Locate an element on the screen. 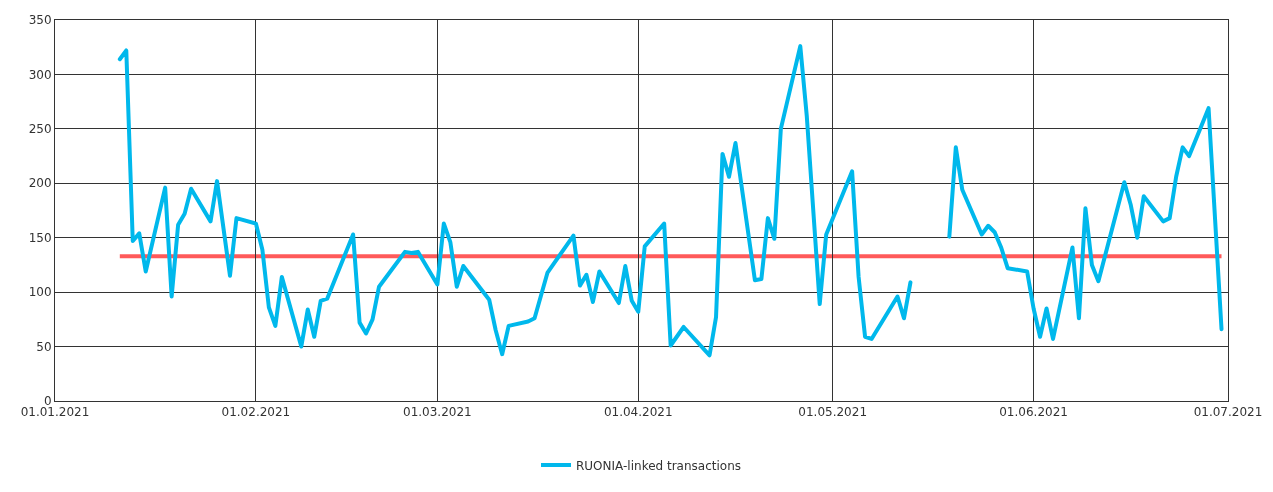 The height and width of the screenshot is (492, 1273). x-tick-label: 01.07.2021 is located at coordinates (1228, 412).